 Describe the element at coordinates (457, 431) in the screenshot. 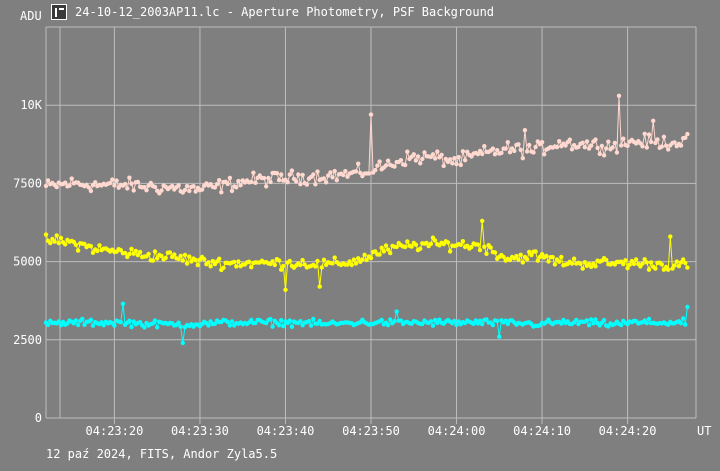

I see `x-tick-label: 04:24:00` at that location.